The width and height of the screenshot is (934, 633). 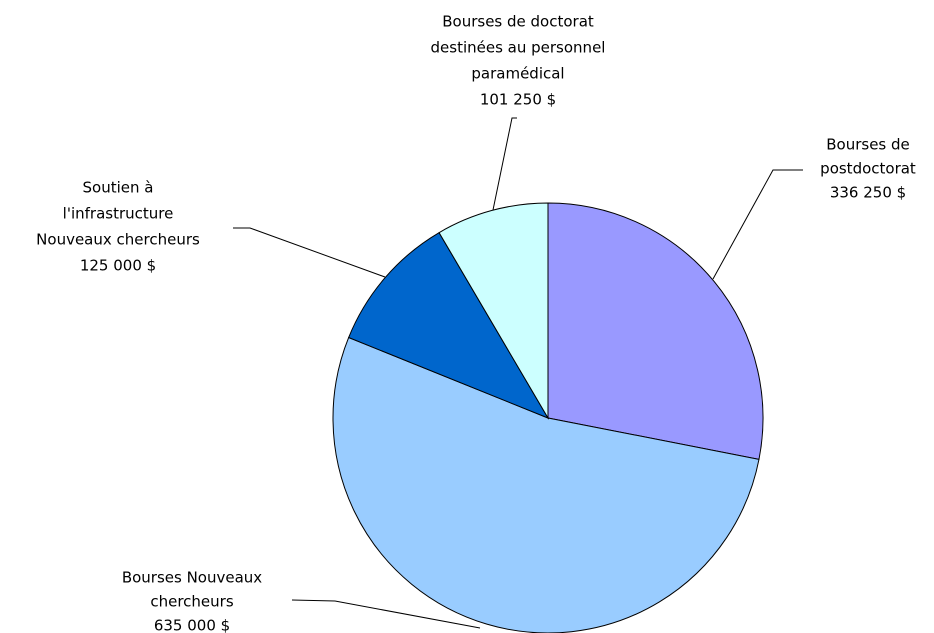 What do you see at coordinates (518, 48) in the screenshot?
I see `slice-label: destinées au personnel` at bounding box center [518, 48].